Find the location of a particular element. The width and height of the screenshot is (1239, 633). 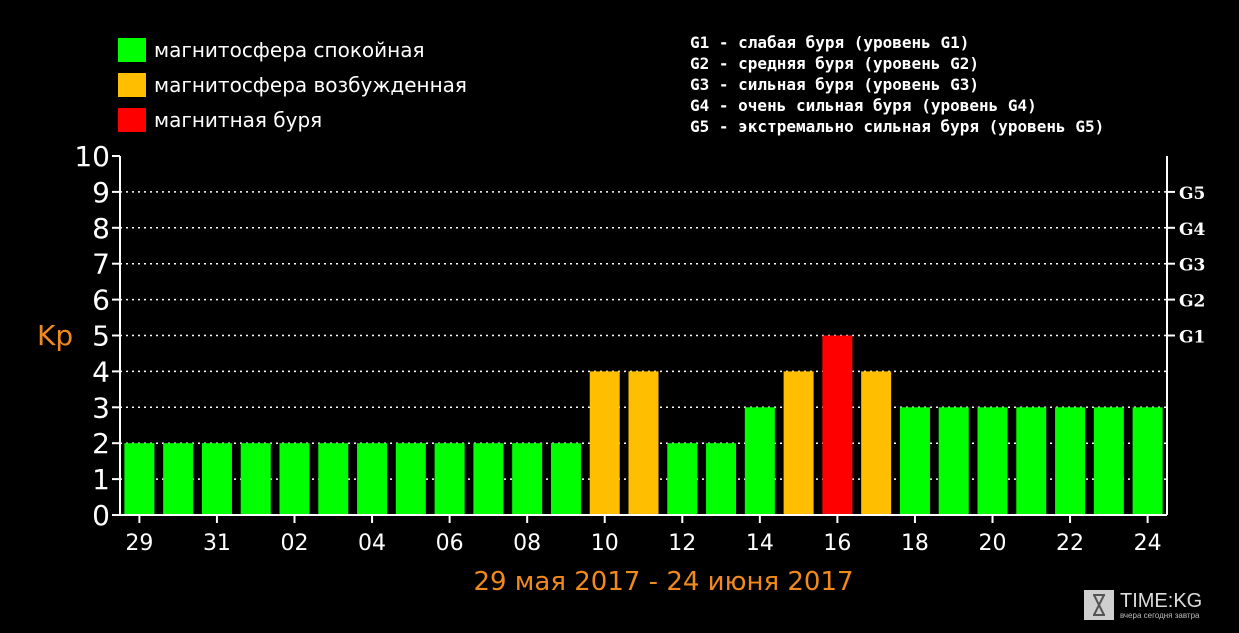

x-tick-label: 10 is located at coordinates (605, 543).